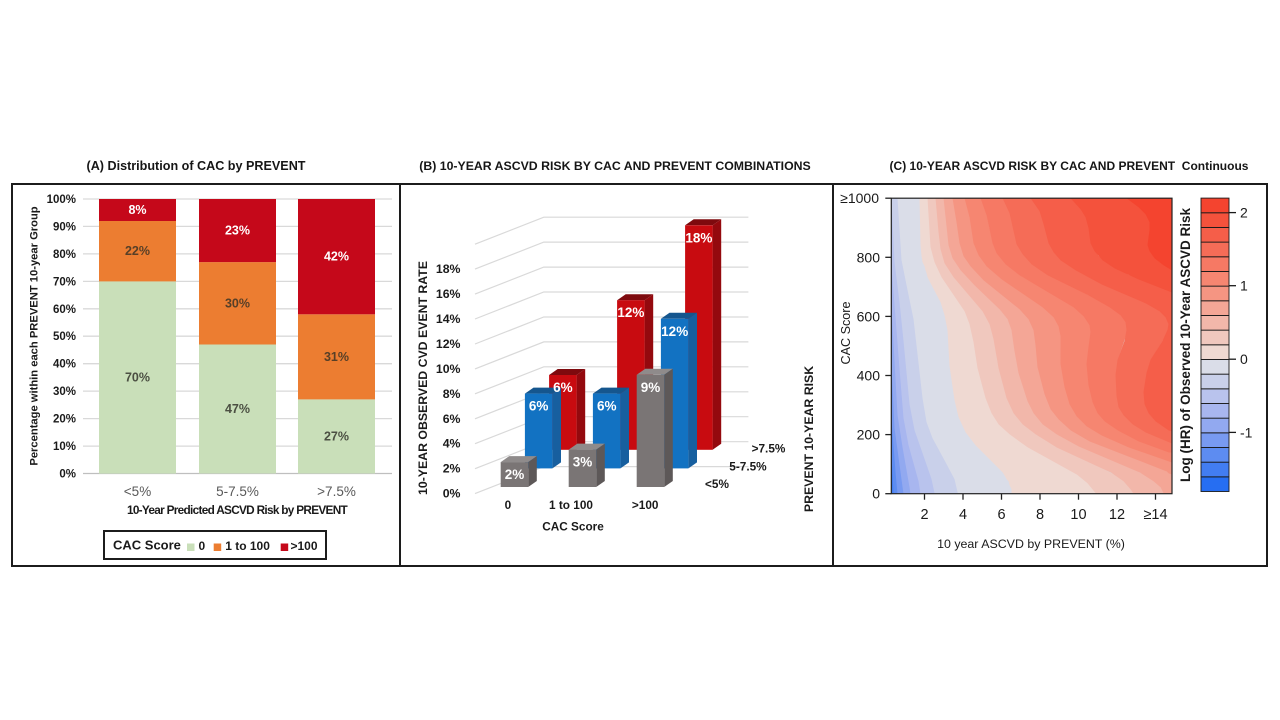  What do you see at coordinates (1031, 544) in the screenshot?
I see `svg-text: 10 year ASCVD by PREVENT (%)` at bounding box center [1031, 544].